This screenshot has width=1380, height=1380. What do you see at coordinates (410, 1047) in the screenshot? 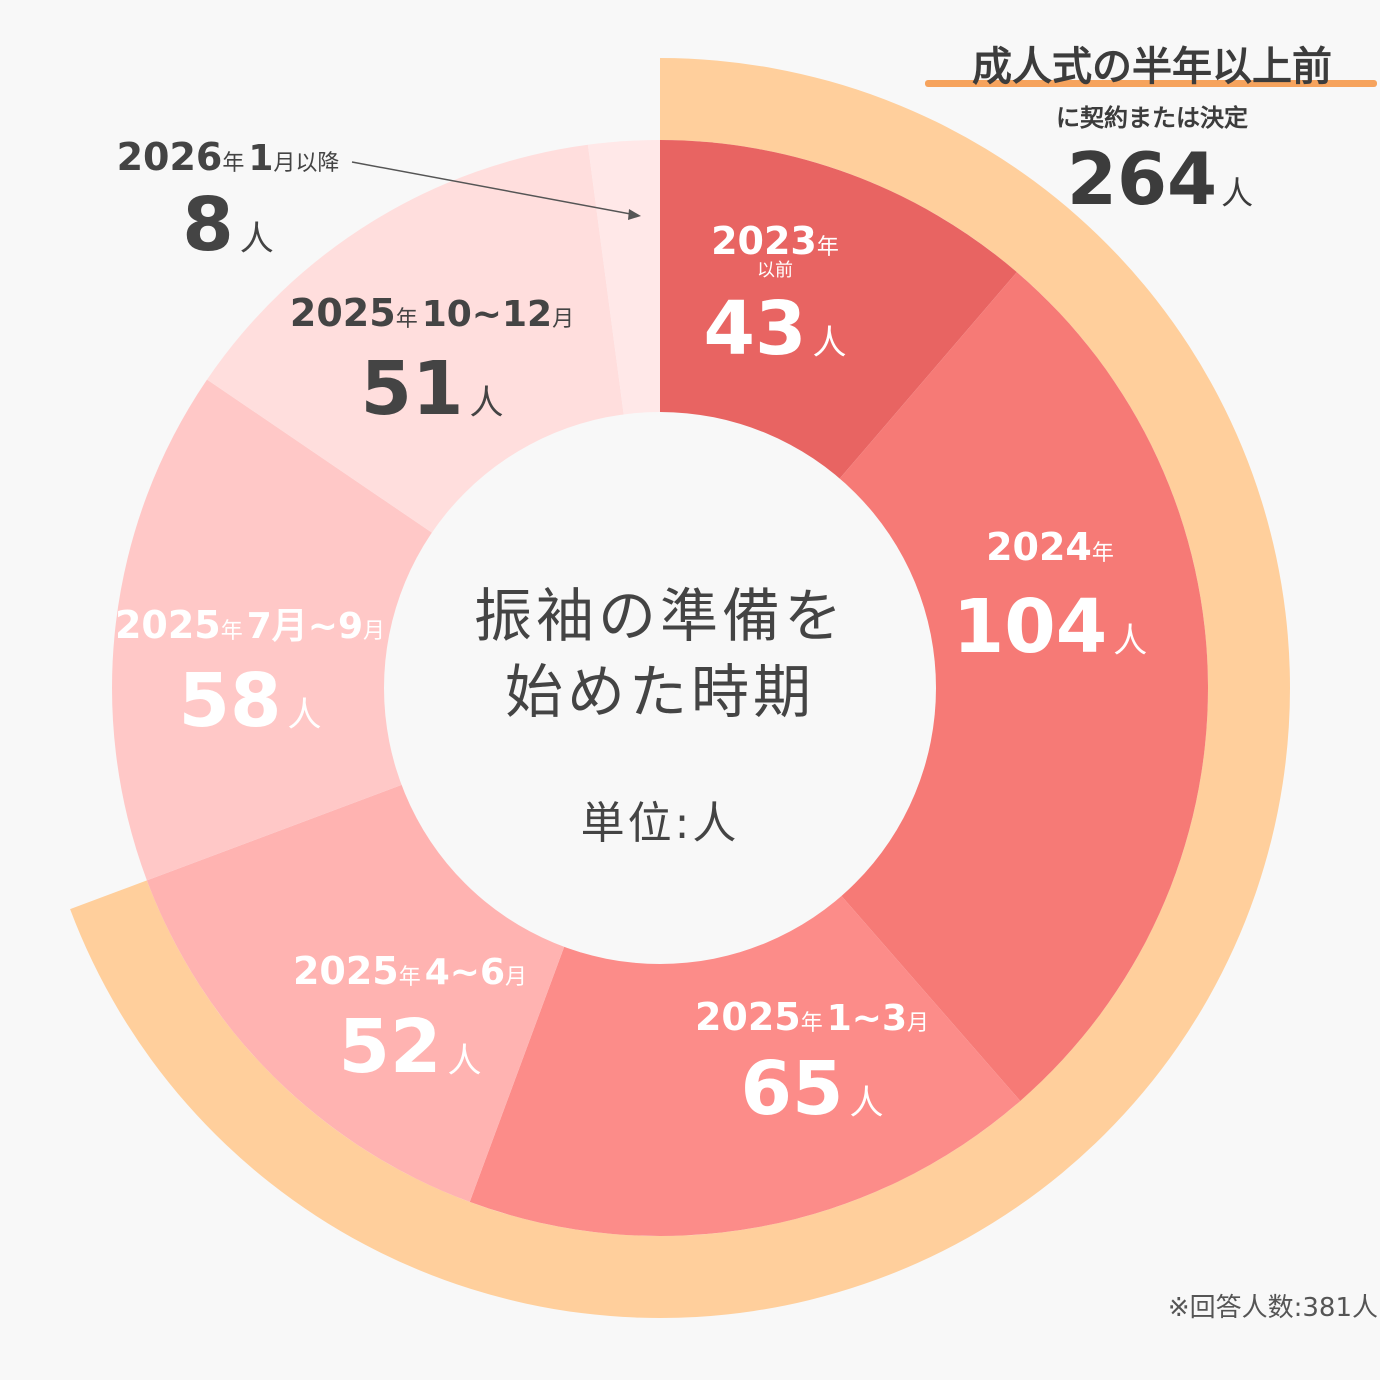
I see `slice-label-value-2025q2: 52 人` at bounding box center [410, 1047].